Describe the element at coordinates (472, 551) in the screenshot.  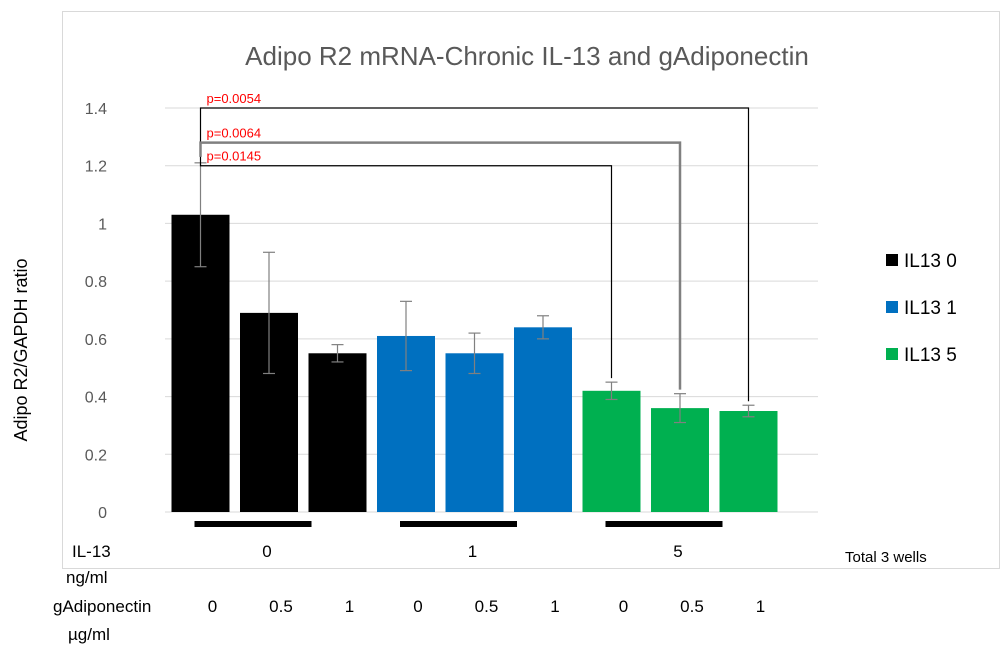
I see `group-label: 1` at that location.